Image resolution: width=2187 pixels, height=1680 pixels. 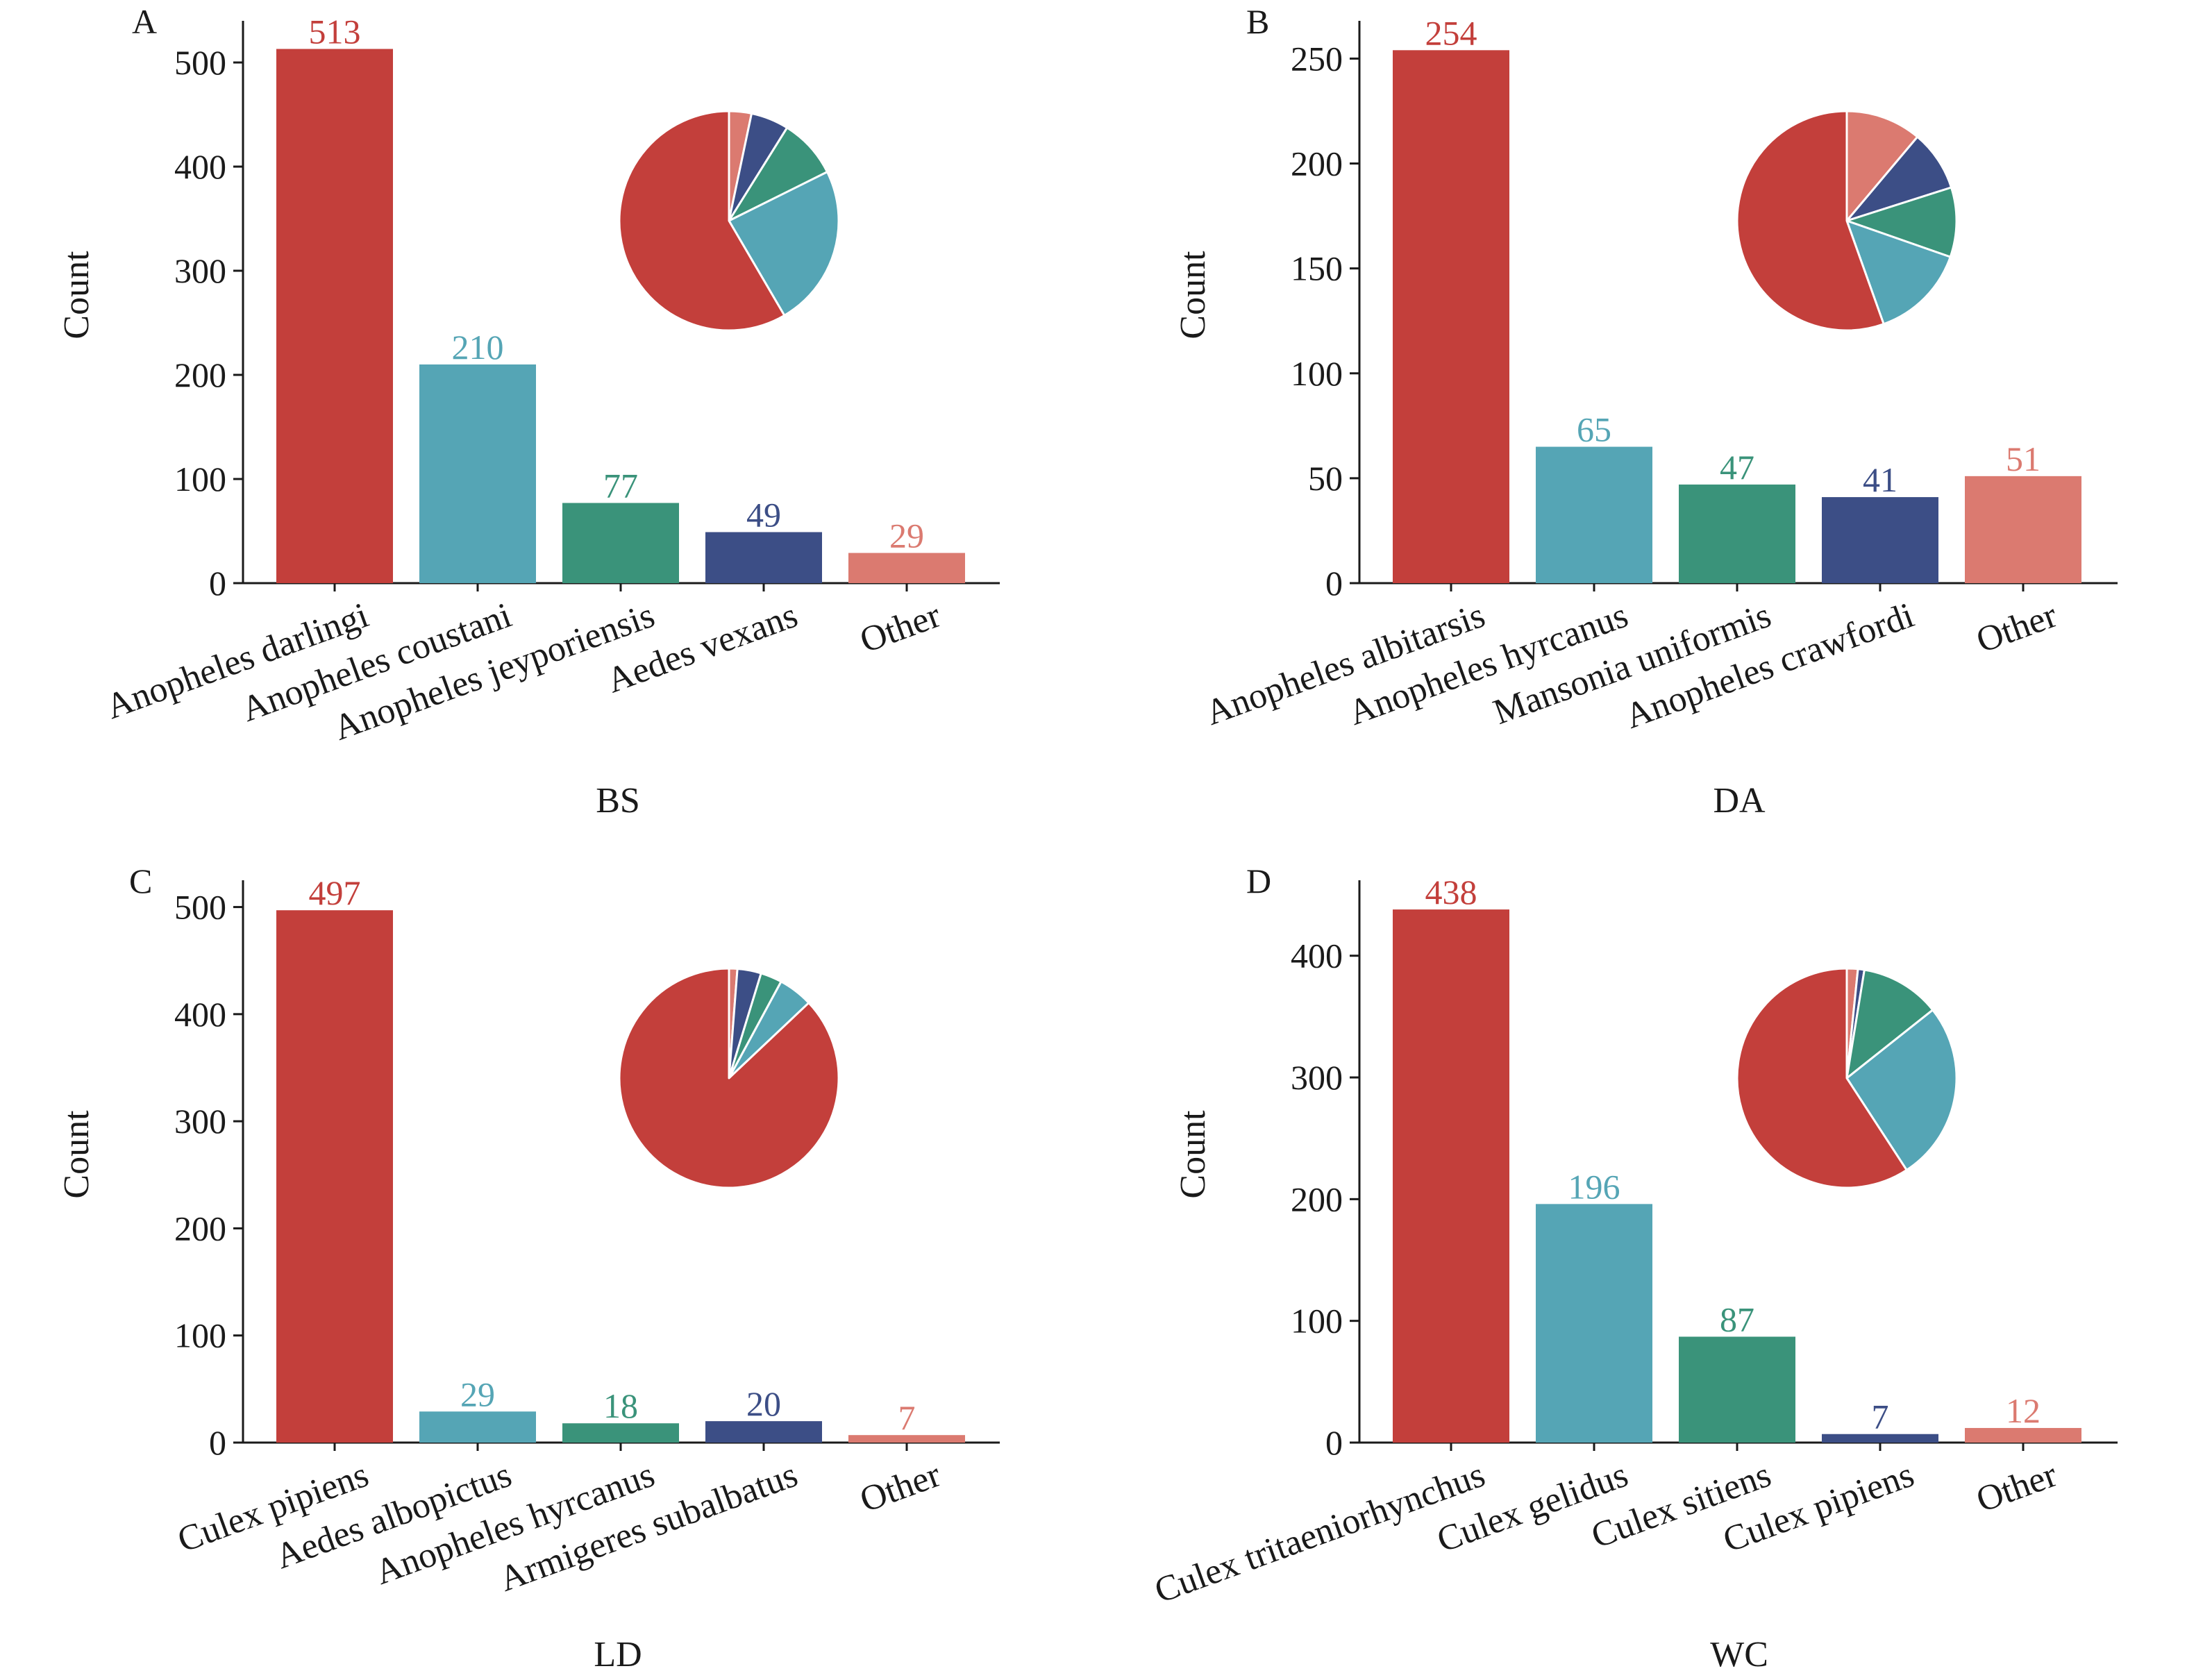 I want to click on bar-value-label: 49, so click(x=764, y=515).